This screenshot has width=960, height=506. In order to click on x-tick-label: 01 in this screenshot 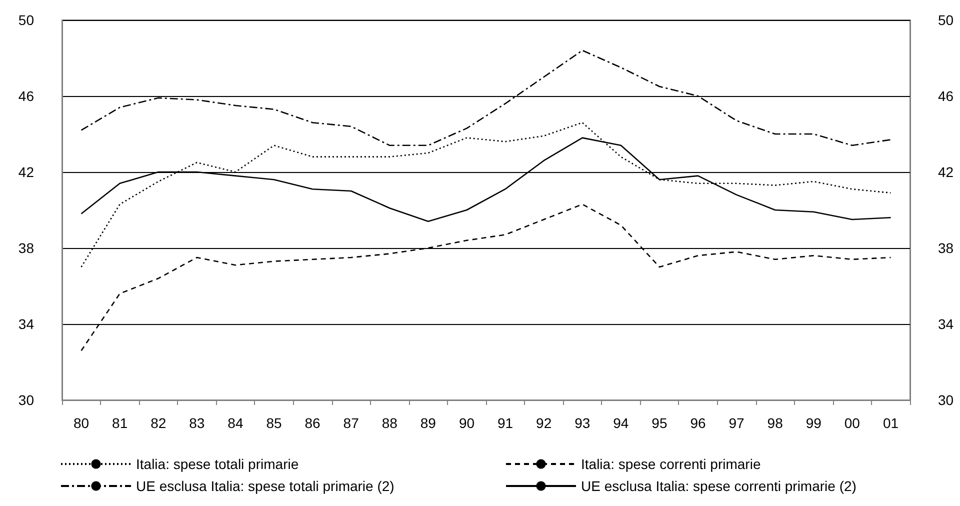, I will do `click(890, 423)`.